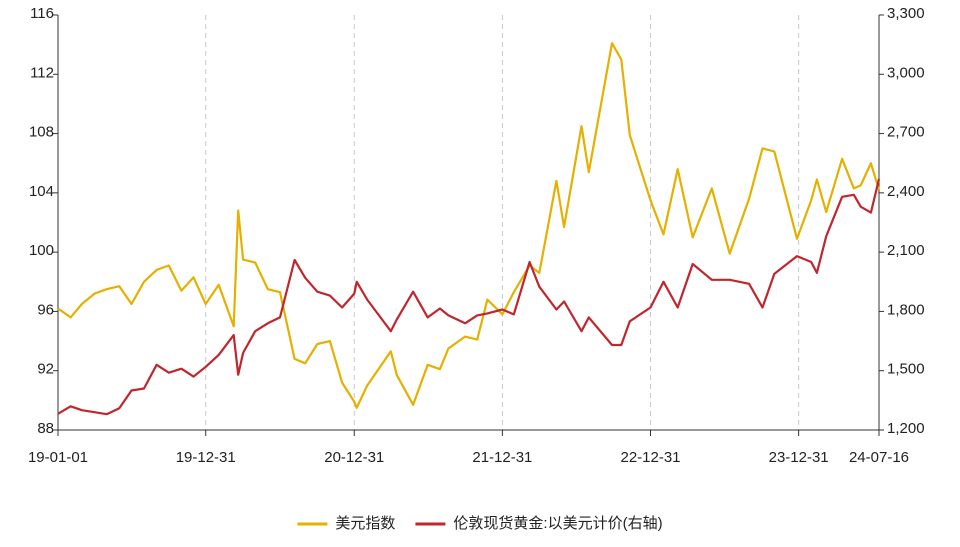  What do you see at coordinates (41, 191) in the screenshot?
I see `y-tick-label: 104` at bounding box center [41, 191].